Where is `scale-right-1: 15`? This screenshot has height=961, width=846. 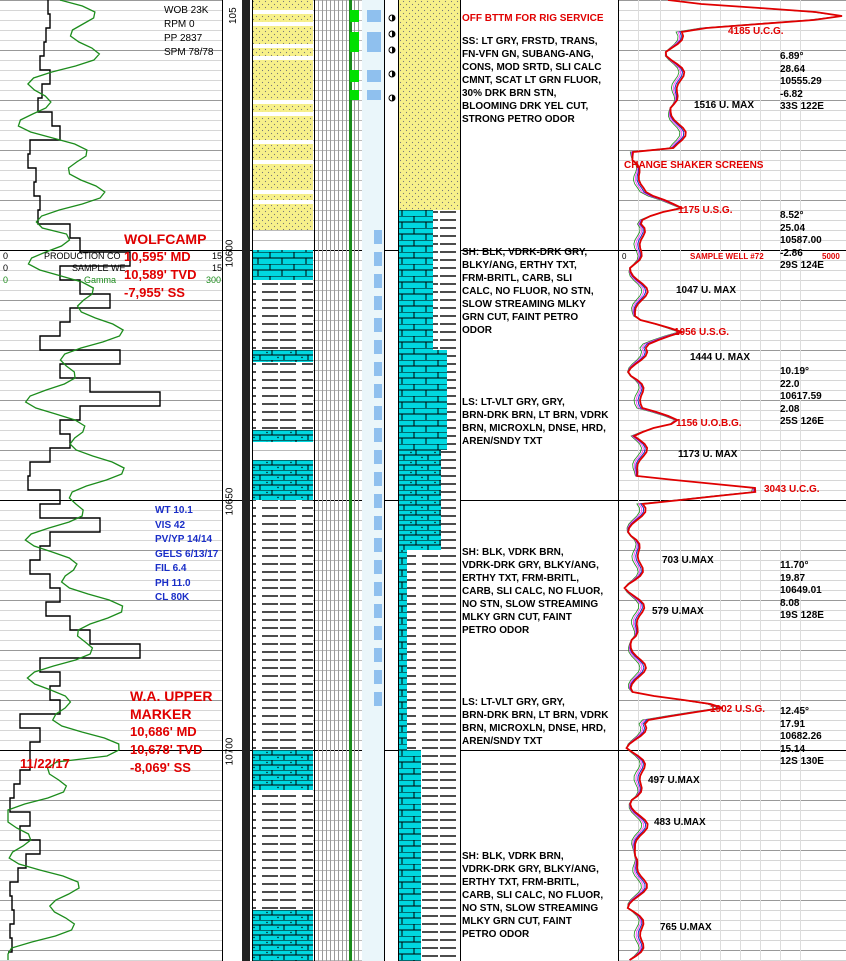 scale-right-1: 15 is located at coordinates (217, 256).